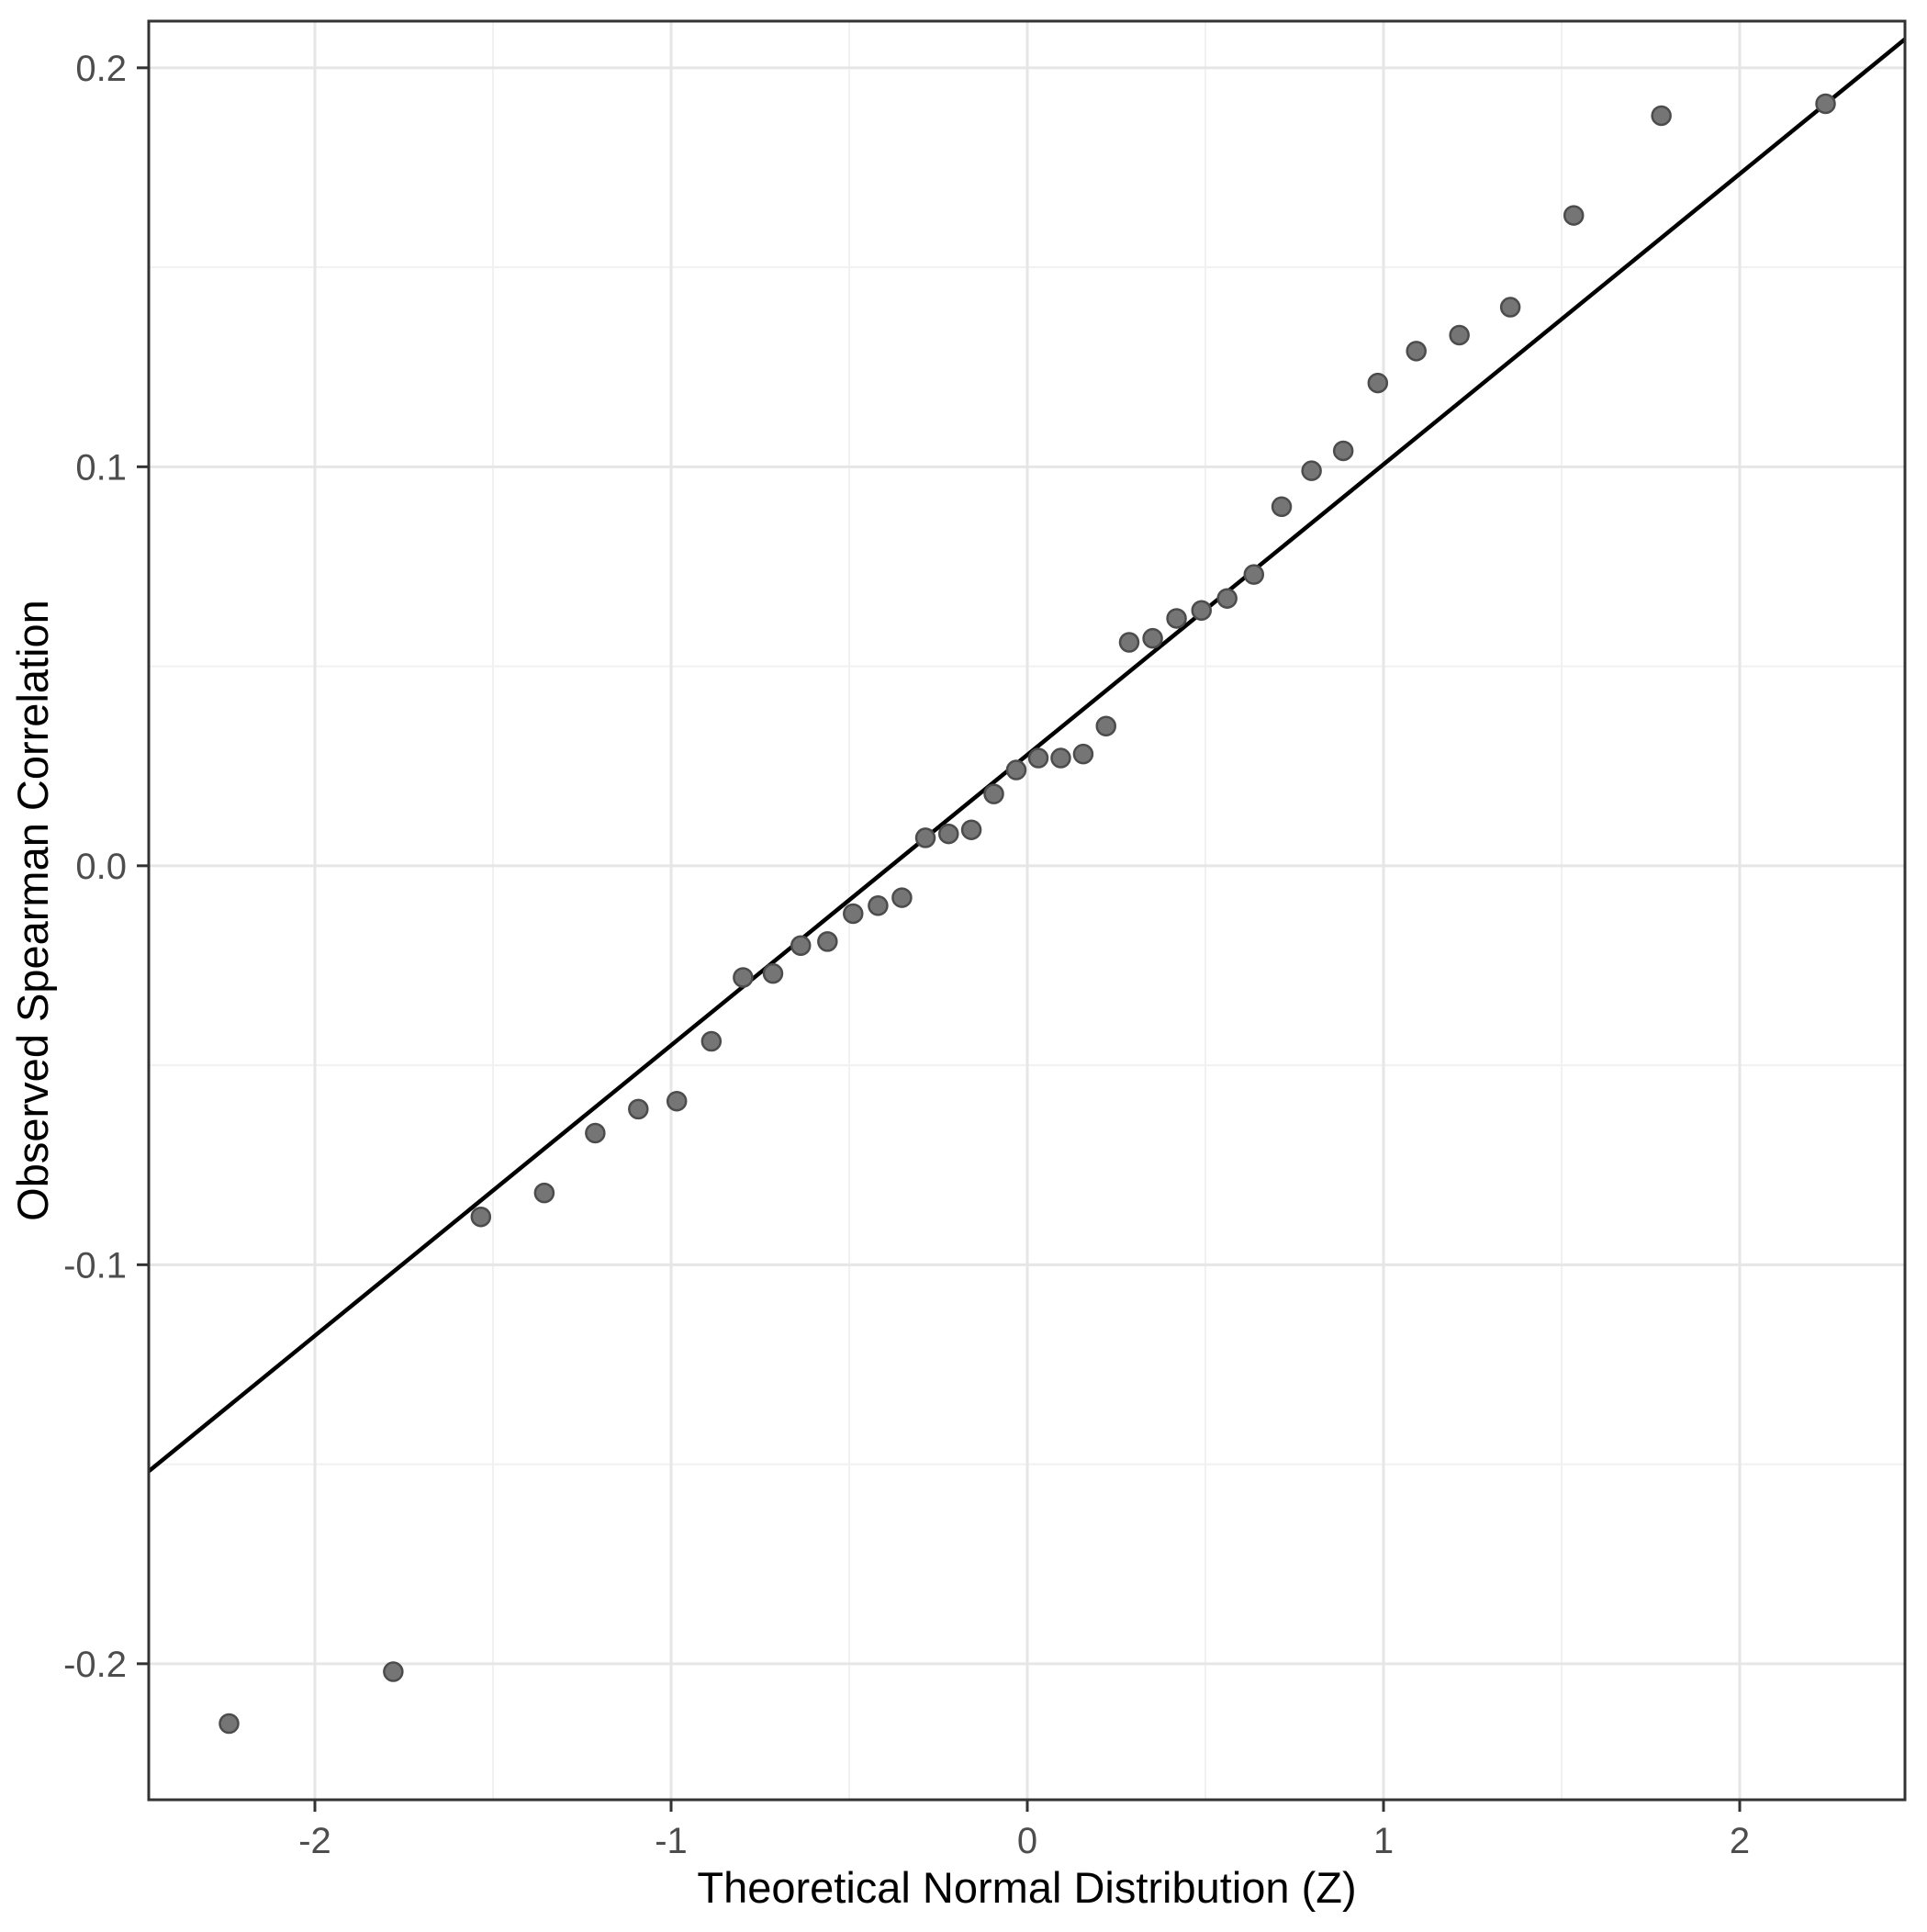 The height and width of the screenshot is (1932, 1927). What do you see at coordinates (314, 1841) in the screenshot?
I see `x-tick-label: -2` at bounding box center [314, 1841].